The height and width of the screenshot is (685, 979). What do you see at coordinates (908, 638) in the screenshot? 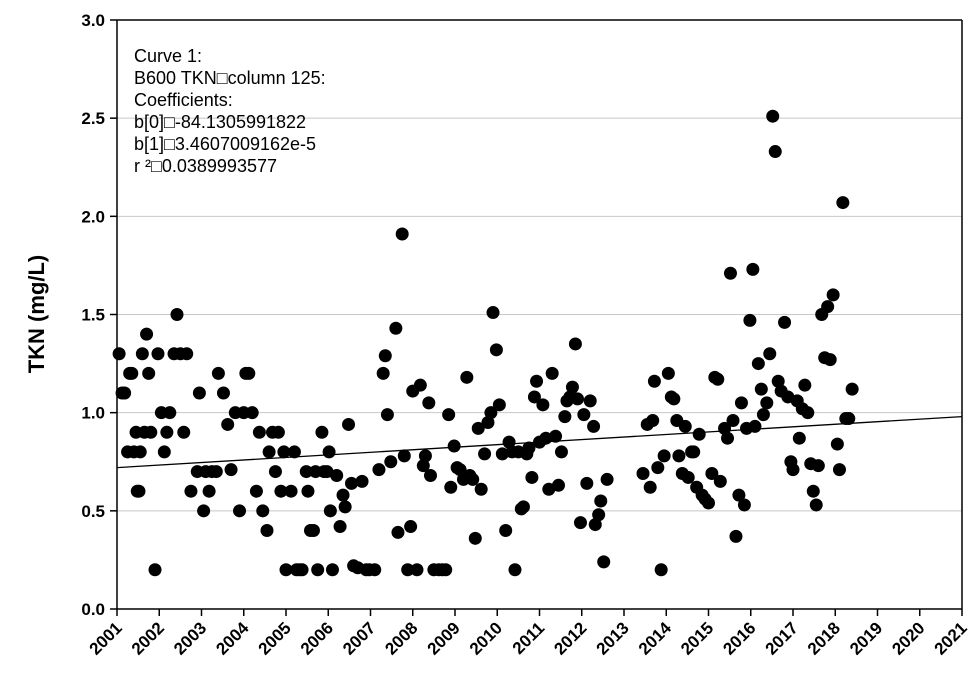
I see `x-tick-label: 2020` at bounding box center [908, 638].